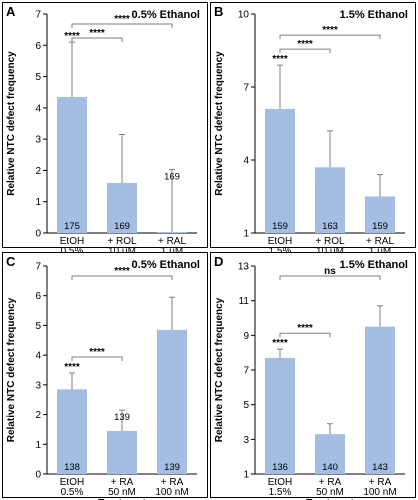  Describe the element at coordinates (330, 271) in the screenshot. I see `significance-bracket-label: ns` at that location.